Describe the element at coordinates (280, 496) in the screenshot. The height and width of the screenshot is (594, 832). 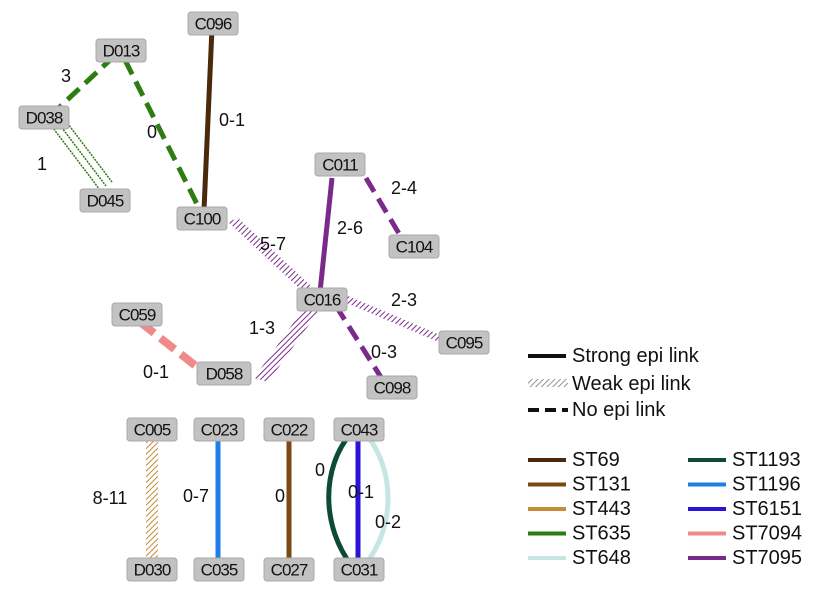
I see `edge-label-c022-c027: 0` at that location.